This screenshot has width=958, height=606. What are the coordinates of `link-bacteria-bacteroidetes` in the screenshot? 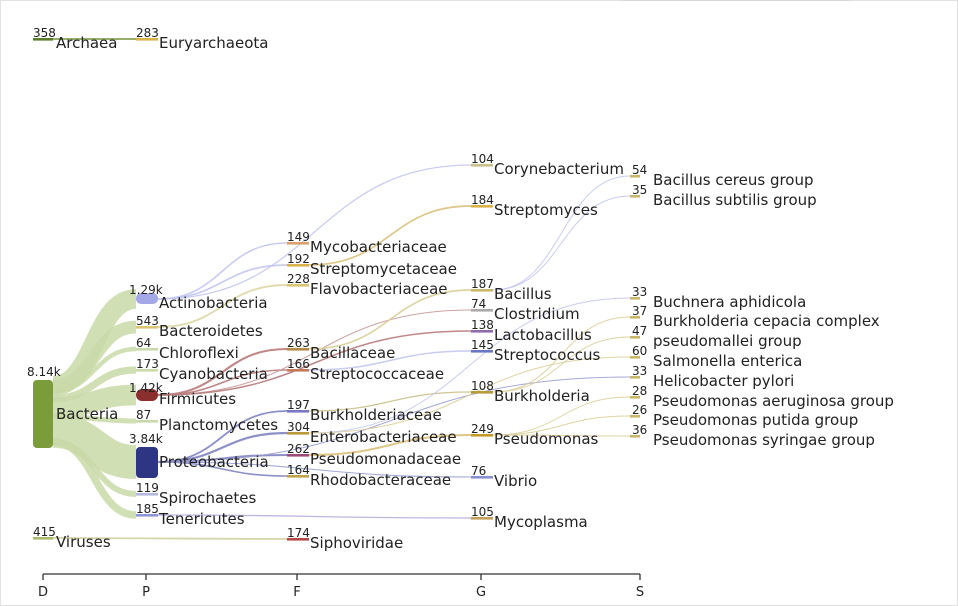 It's located at (94, 356).